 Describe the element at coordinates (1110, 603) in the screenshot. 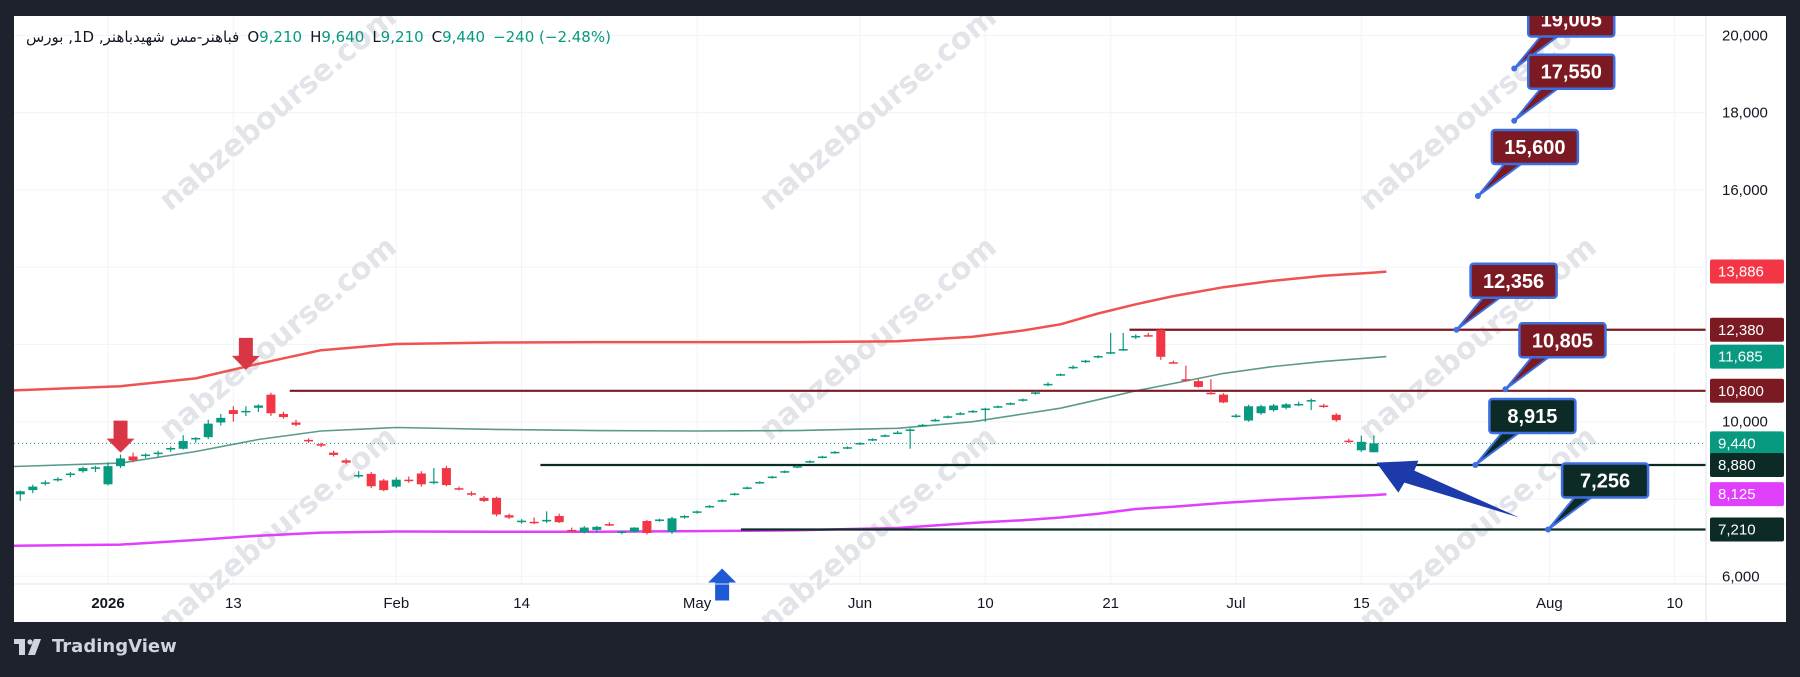

I see `x-tick-label: 21` at that location.